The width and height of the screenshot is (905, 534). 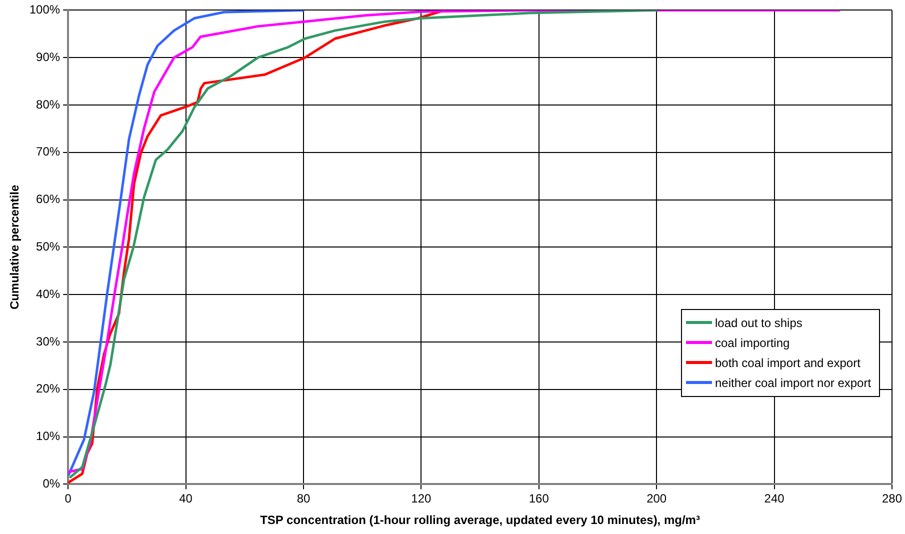 What do you see at coordinates (51, 483) in the screenshot?
I see `y-tick-label: 0%` at bounding box center [51, 483].